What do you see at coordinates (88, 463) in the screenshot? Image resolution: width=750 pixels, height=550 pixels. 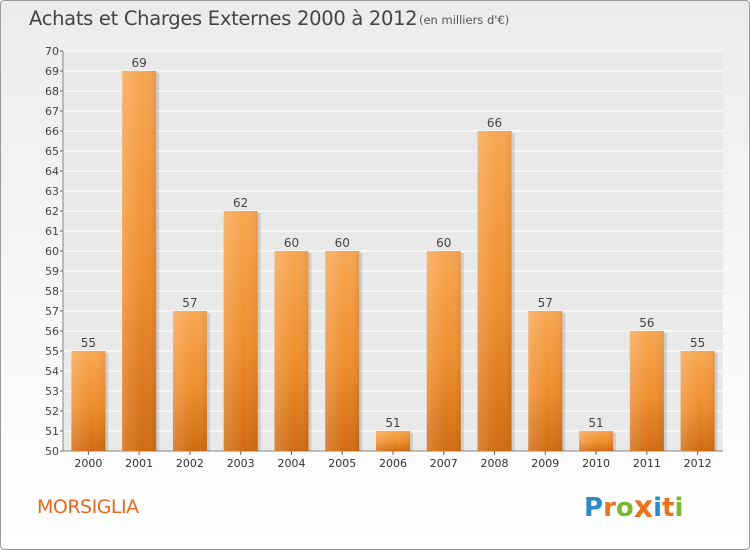 I see `x-tick-label: 2000` at bounding box center [88, 463].